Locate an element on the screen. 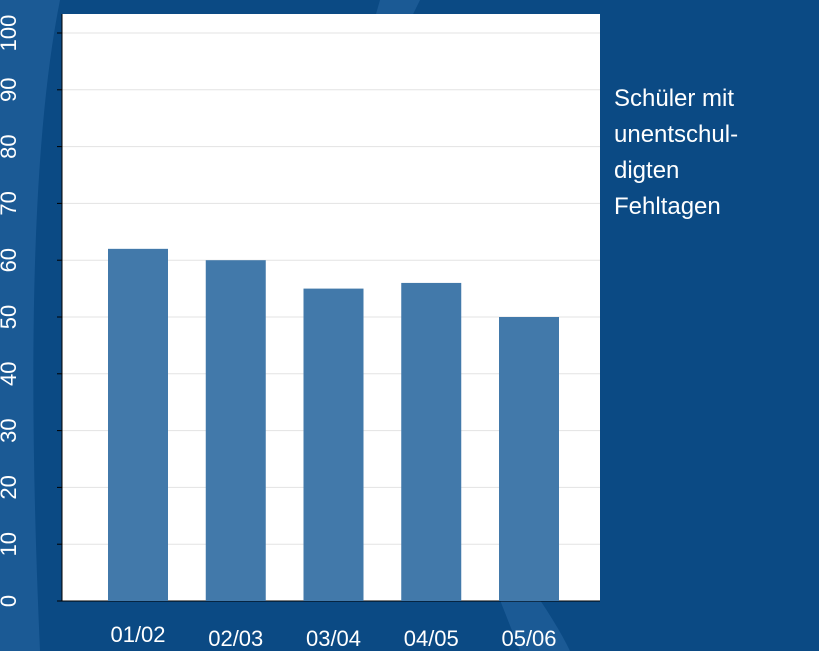 This screenshot has height=651, width=819. y-tick-label: 0 is located at coordinates (10, 601).